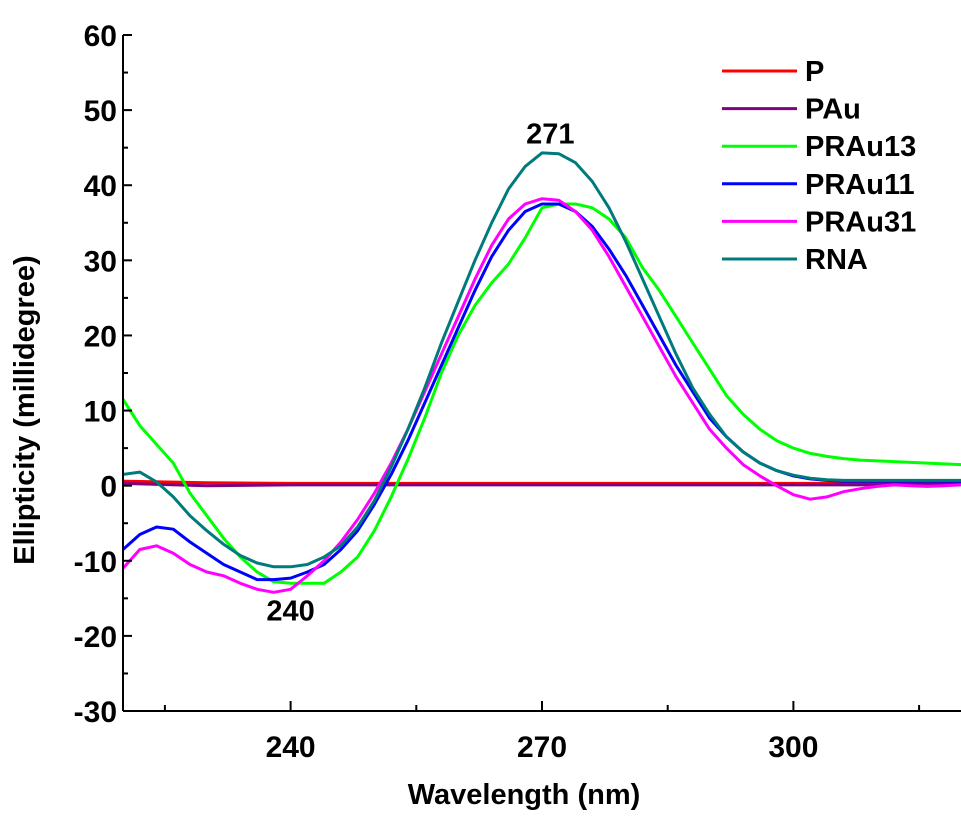 This screenshot has width=961, height=818. I want to click on legend-label: PRAu13, so click(860, 147).